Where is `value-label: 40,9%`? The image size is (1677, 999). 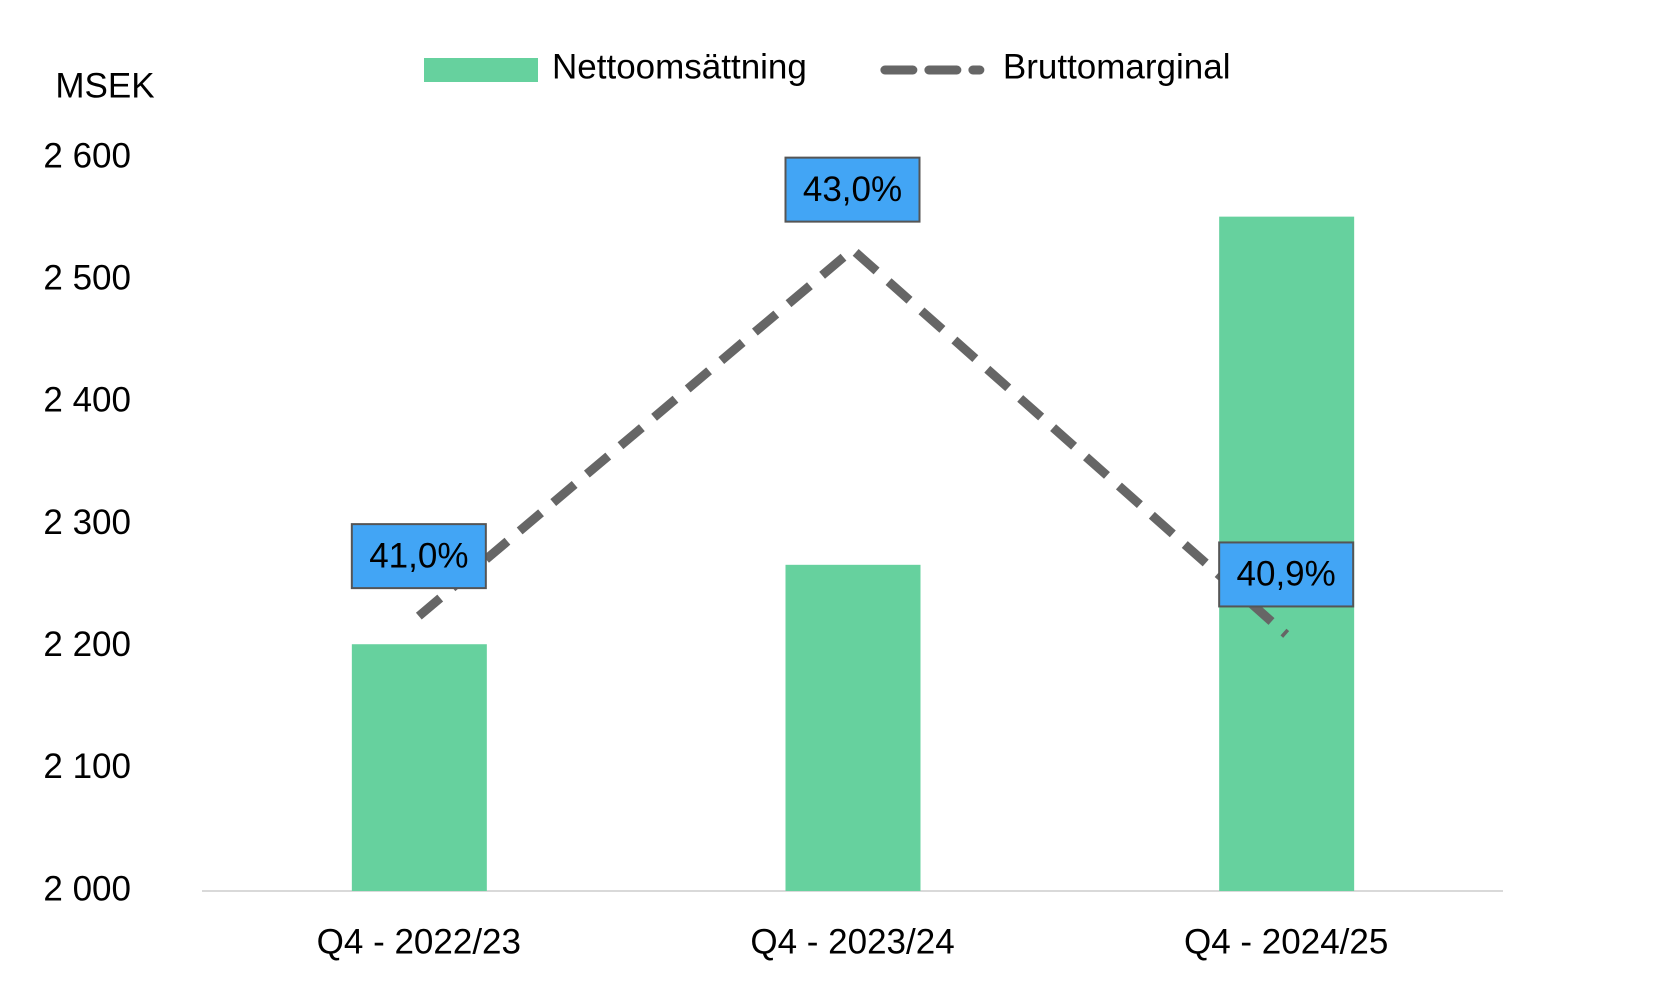
value-label: 40,9% is located at coordinates (1286, 574).